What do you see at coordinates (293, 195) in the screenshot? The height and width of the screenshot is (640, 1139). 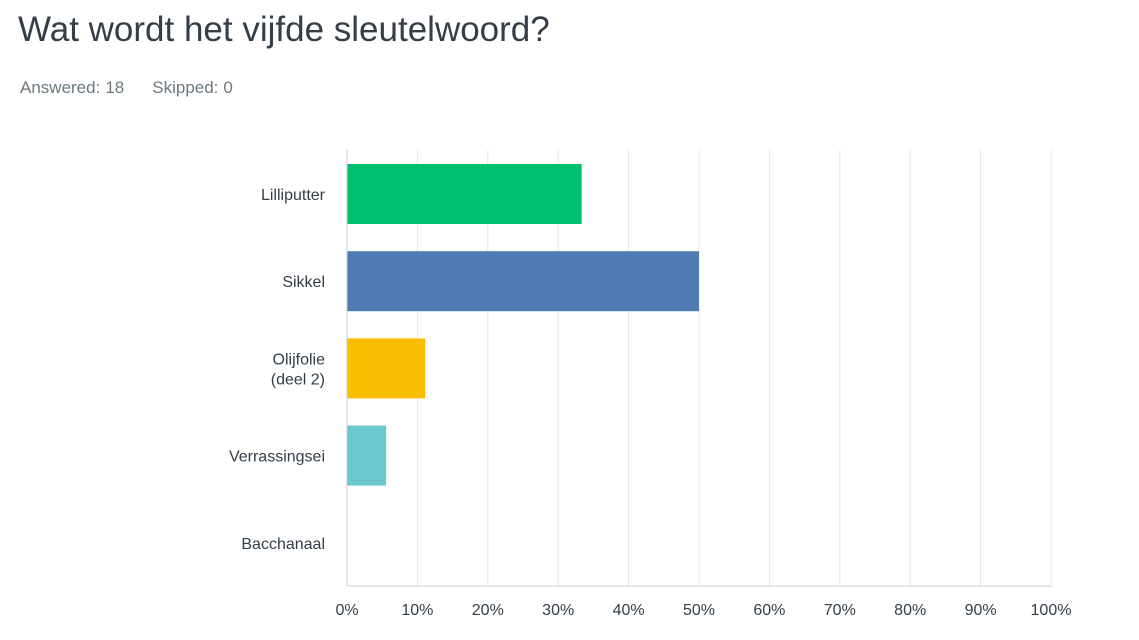 I see `category-label: Lilliputter` at bounding box center [293, 195].